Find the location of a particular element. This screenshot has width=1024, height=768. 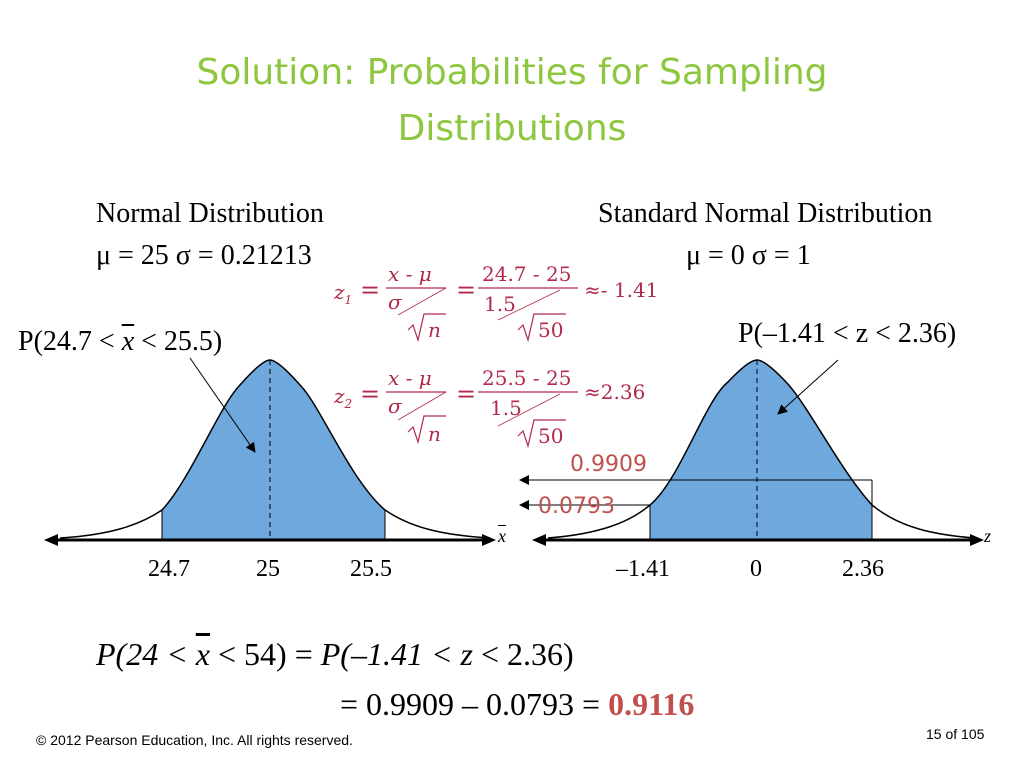

z1-sqrt-n: n is located at coordinates (434, 330).